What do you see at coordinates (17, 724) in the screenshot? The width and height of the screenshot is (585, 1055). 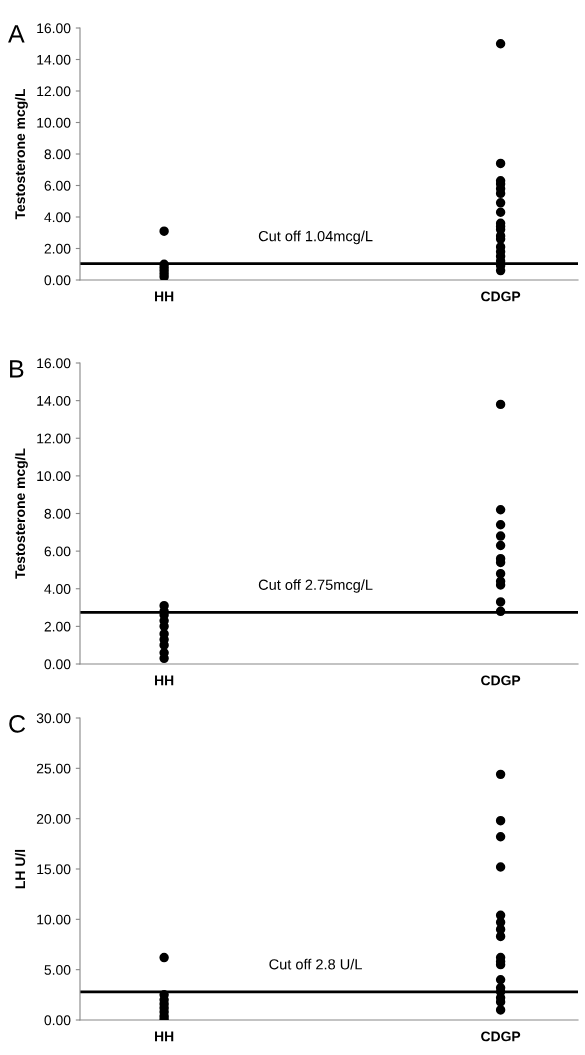 I see `text: C` at bounding box center [17, 724].